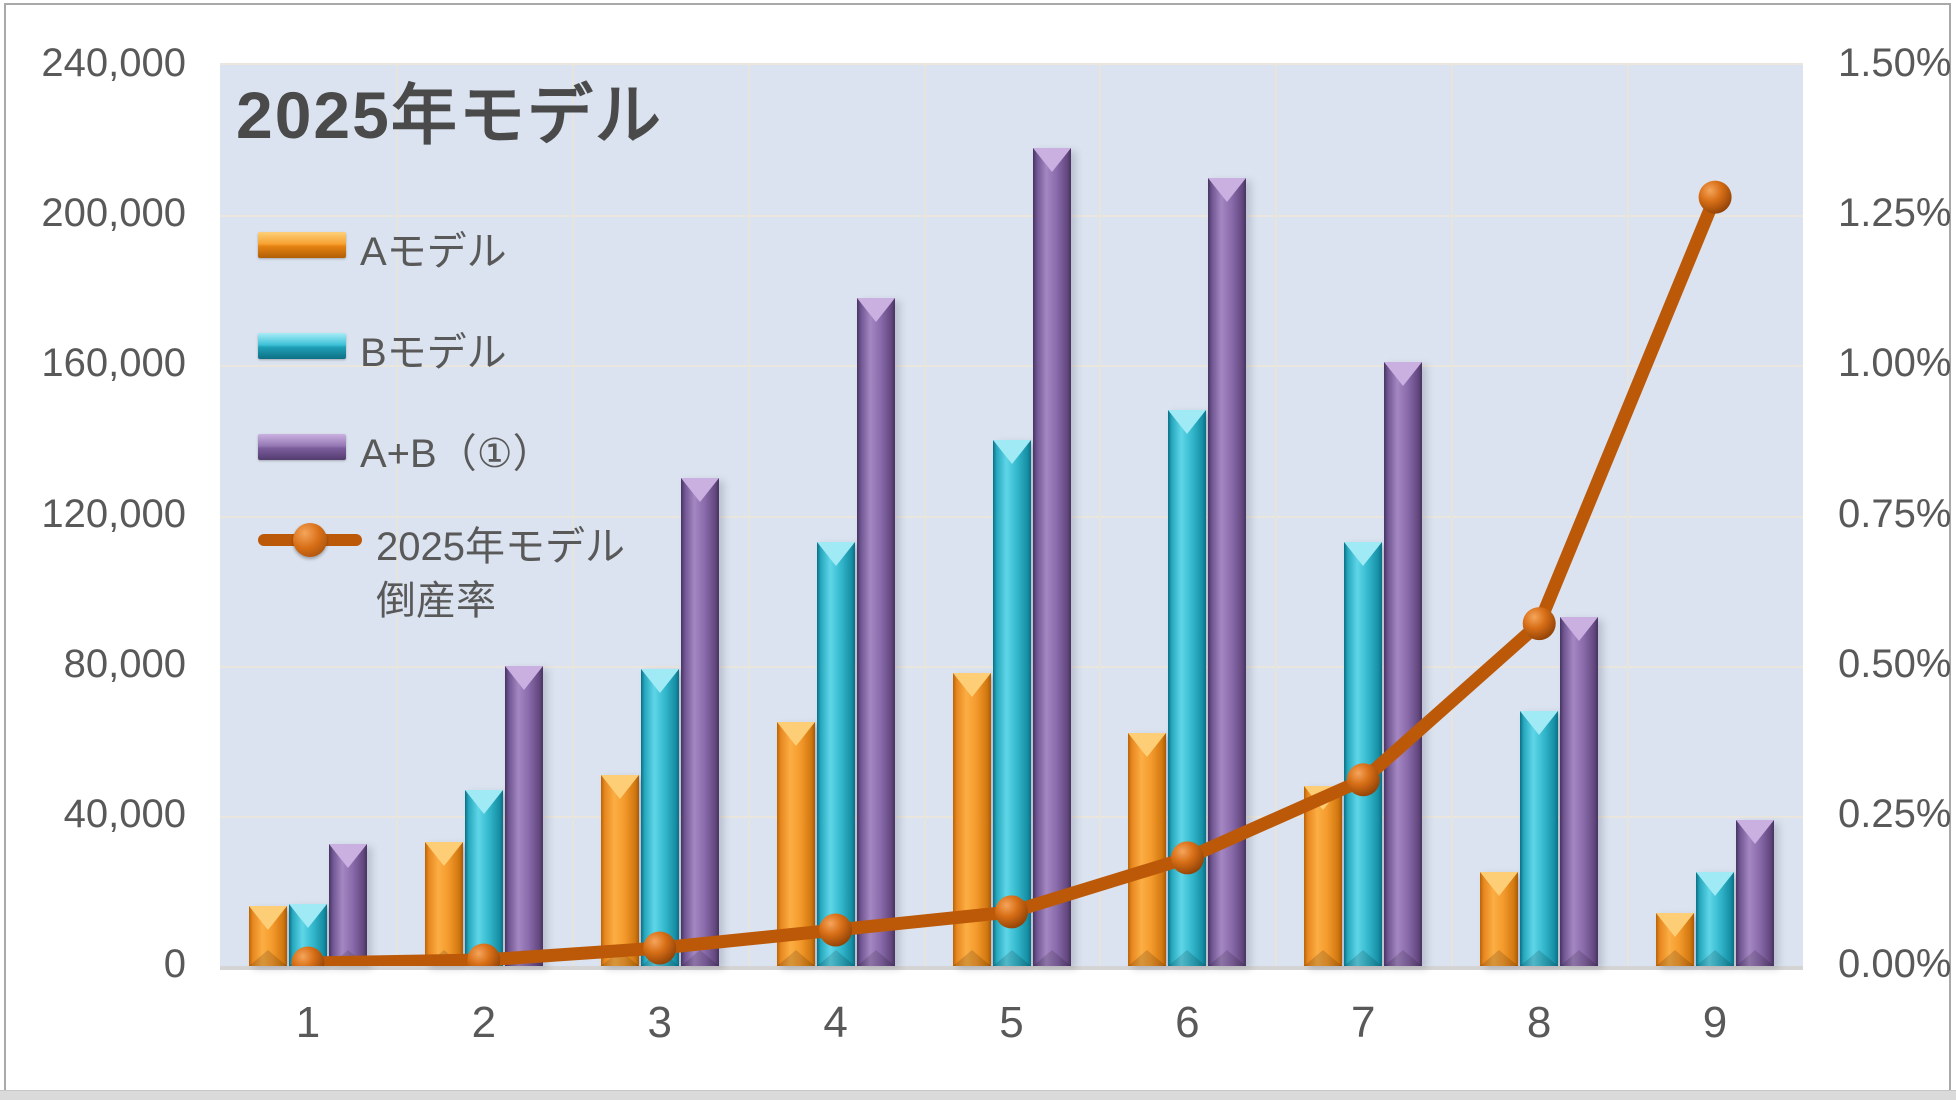 The width and height of the screenshot is (1956, 1100). Describe the element at coordinates (1323, 876) in the screenshot. I see `bar-Aモデル-7` at that location.